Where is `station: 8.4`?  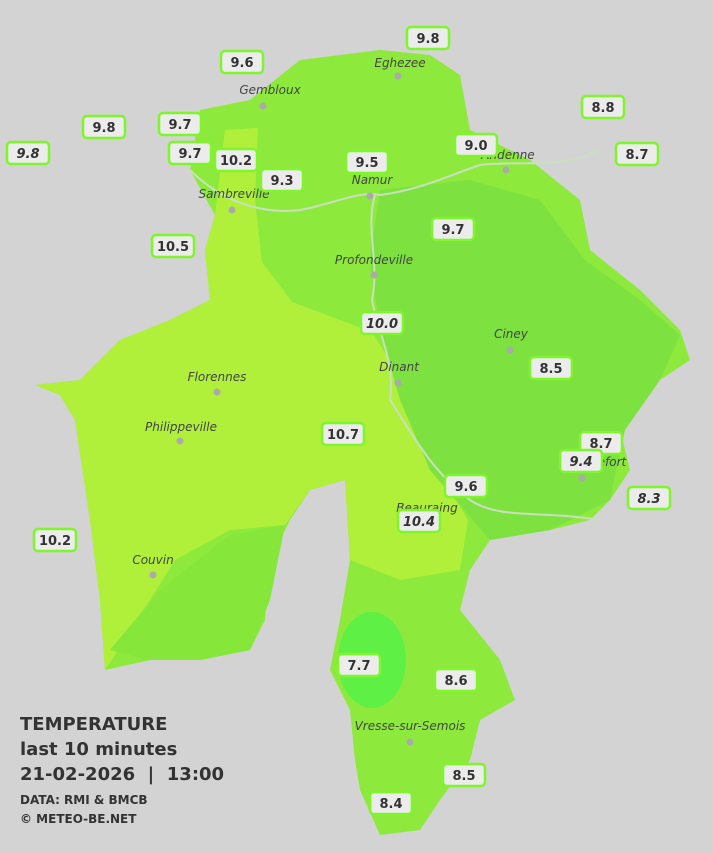 station: 8.4 is located at coordinates (391, 803).